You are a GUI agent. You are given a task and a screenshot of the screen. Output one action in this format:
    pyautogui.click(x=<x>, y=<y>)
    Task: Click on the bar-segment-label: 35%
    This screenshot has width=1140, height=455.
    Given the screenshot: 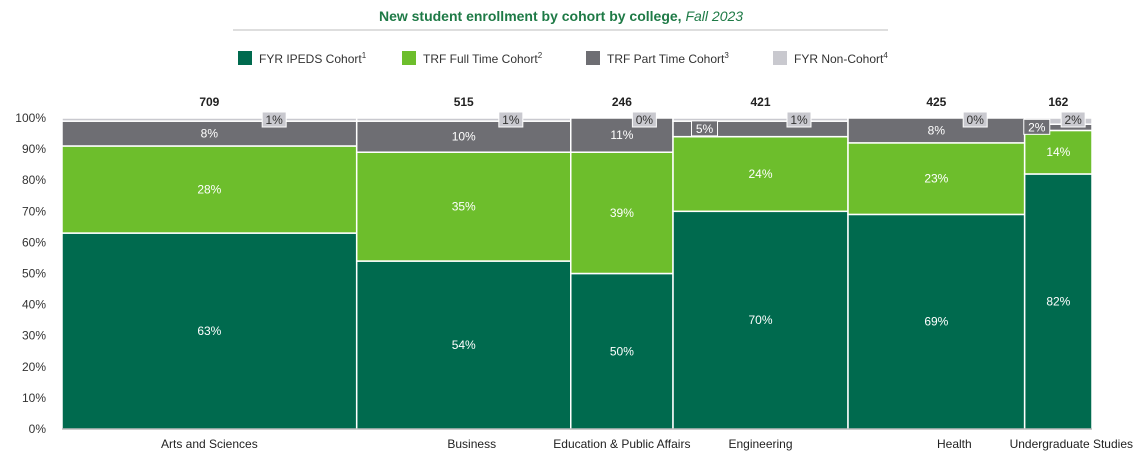 What is the action you would take?
    pyautogui.click(x=464, y=207)
    